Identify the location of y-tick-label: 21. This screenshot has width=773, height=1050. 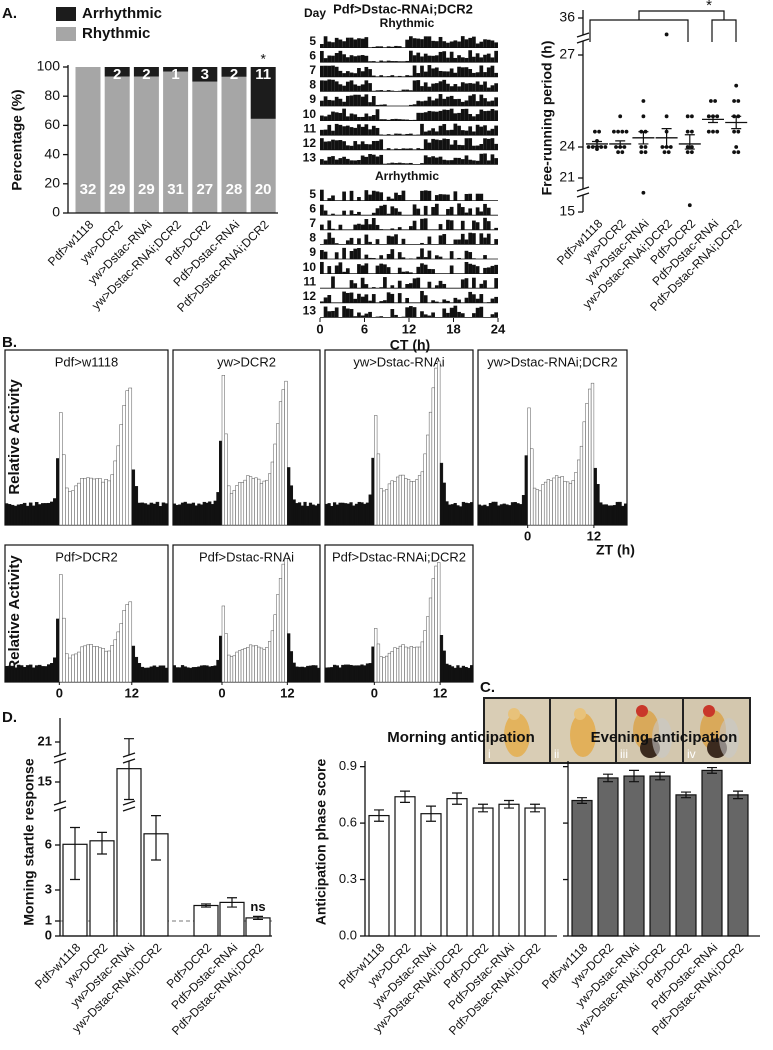
(45, 740).